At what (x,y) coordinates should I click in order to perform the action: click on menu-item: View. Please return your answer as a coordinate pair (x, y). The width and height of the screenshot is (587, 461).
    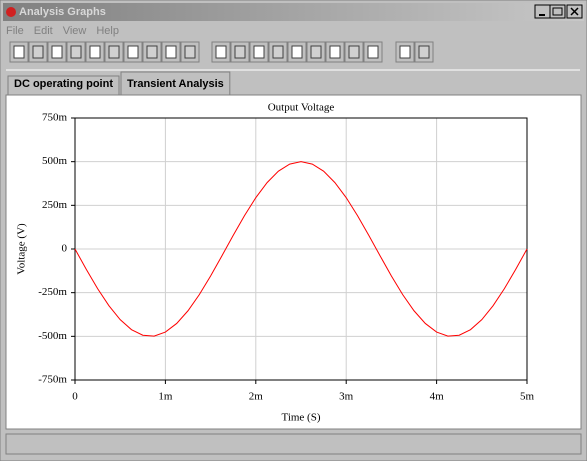
    Looking at the image, I should click on (75, 31).